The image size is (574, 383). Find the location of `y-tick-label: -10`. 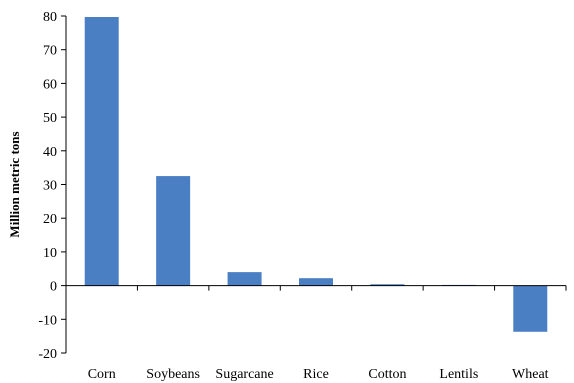

y-tick-label: -10 is located at coordinates (47, 320).